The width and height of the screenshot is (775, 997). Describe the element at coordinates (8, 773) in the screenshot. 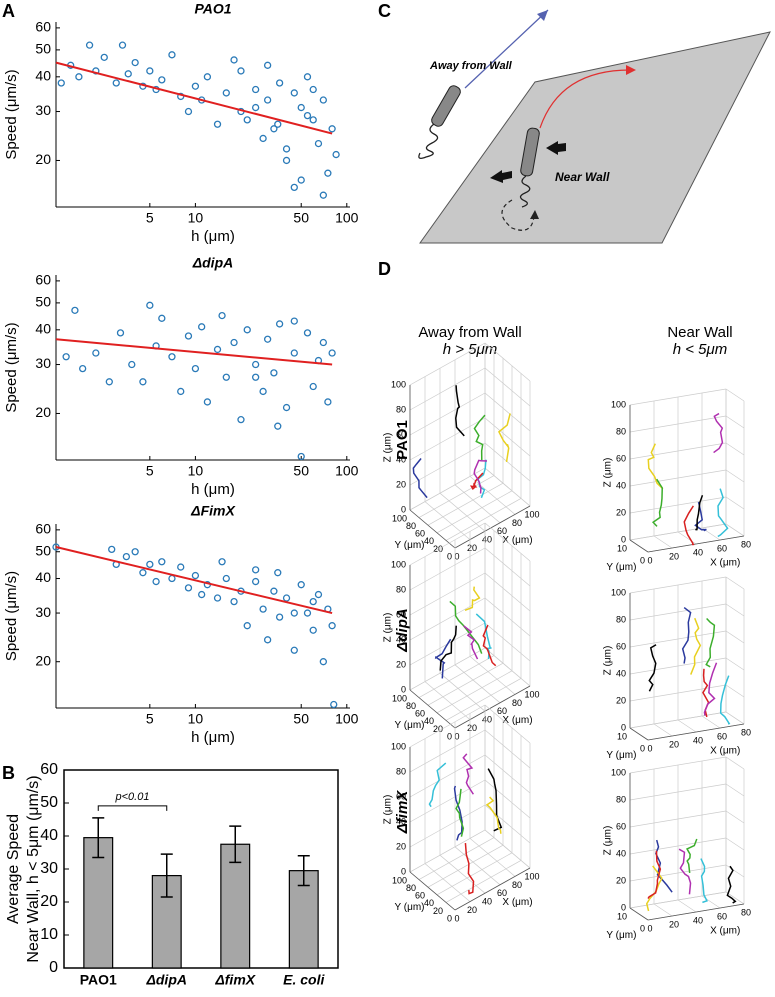

I see `panel-label: B` at that location.